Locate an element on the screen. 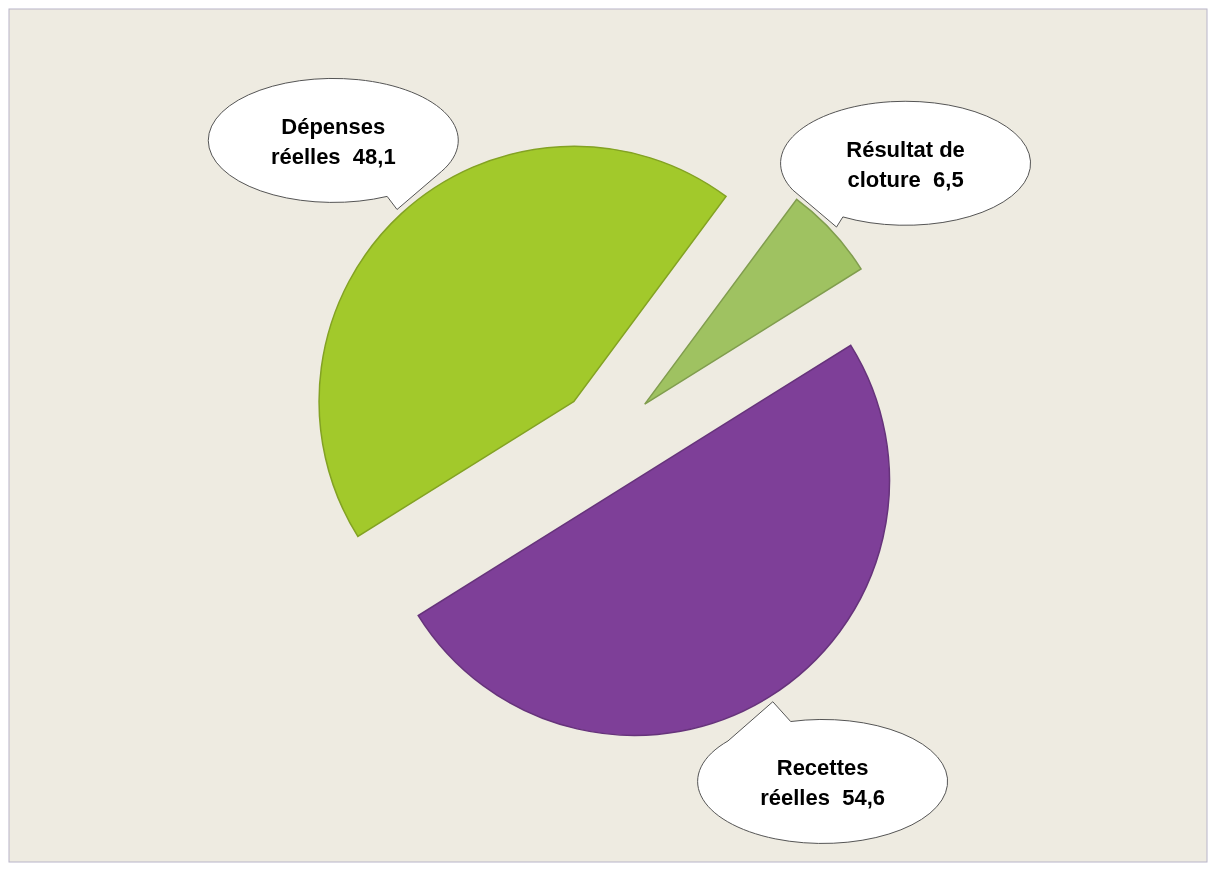 This screenshot has width=1216, height=871. slice-label: Résultat de cloture 6,5 is located at coordinates (905, 165).